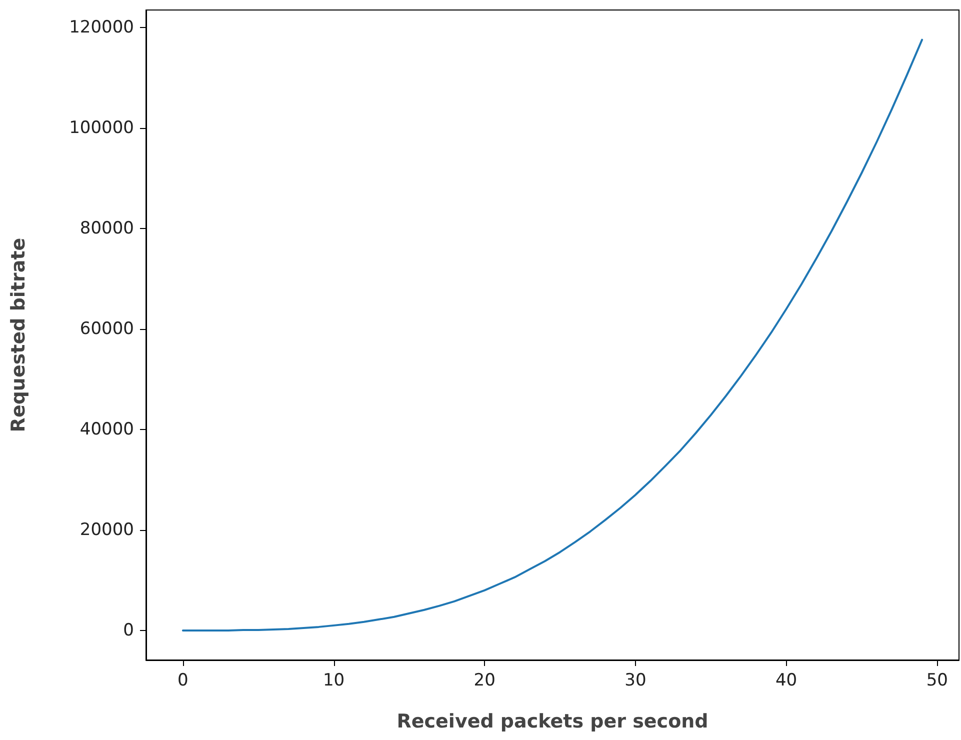  Describe the element at coordinates (552, 721) in the screenshot. I see `x-axis-title: Received packets per second` at that location.